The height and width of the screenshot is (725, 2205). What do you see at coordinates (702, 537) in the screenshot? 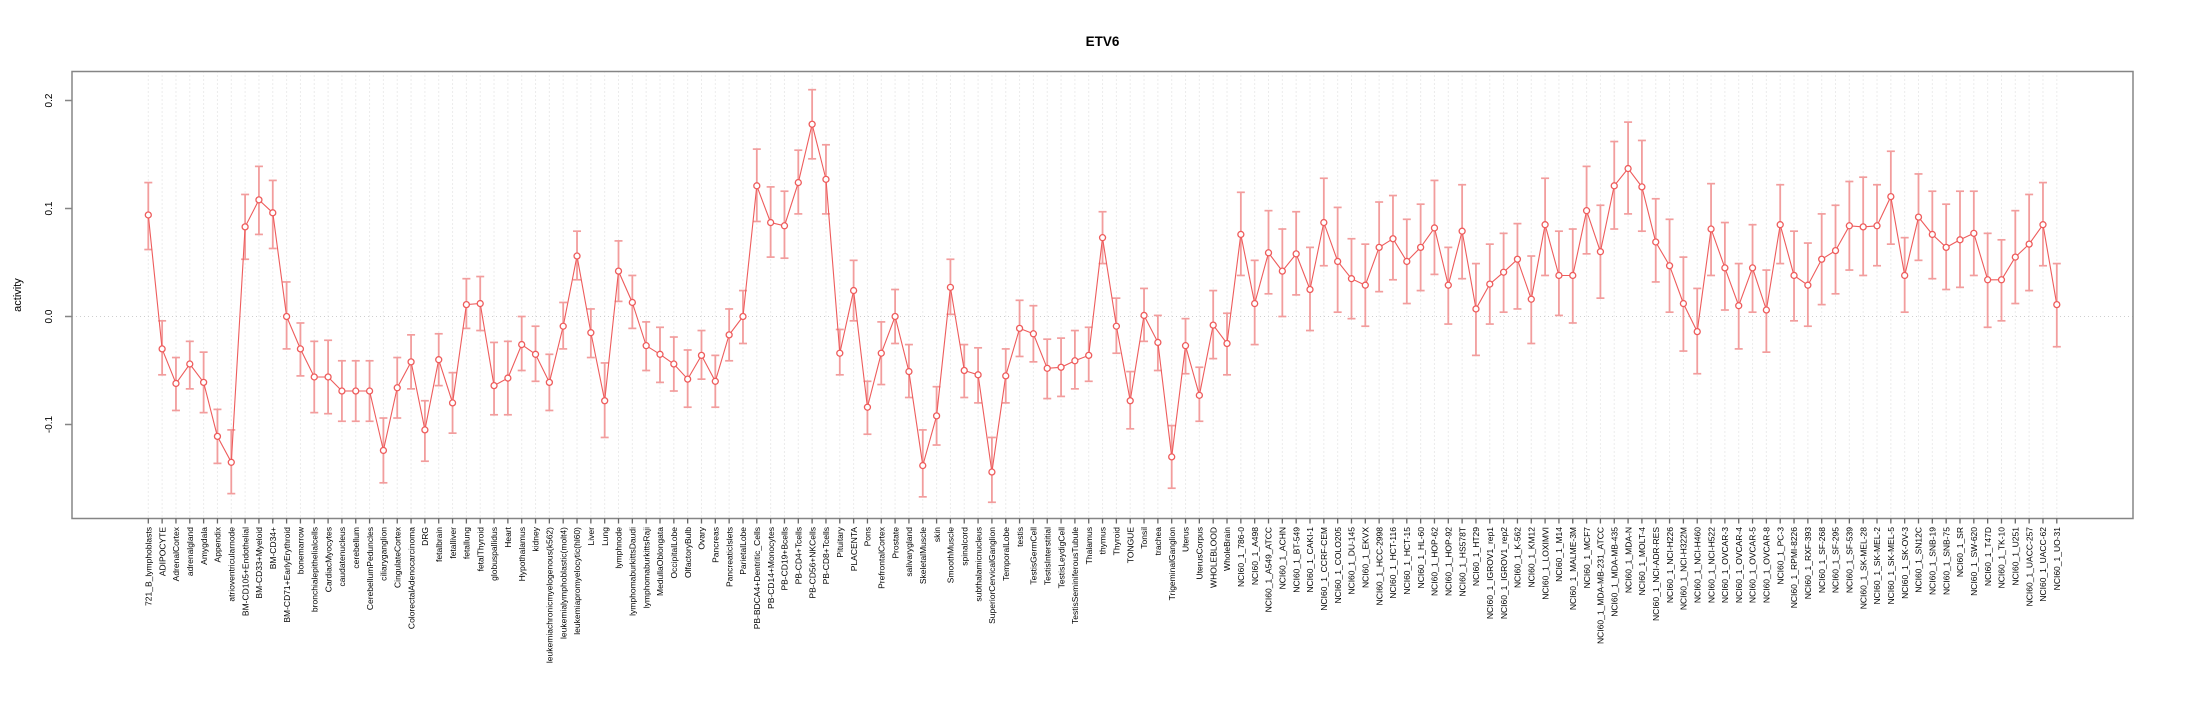
I see `x-category-label: Ovary` at bounding box center [702, 537].